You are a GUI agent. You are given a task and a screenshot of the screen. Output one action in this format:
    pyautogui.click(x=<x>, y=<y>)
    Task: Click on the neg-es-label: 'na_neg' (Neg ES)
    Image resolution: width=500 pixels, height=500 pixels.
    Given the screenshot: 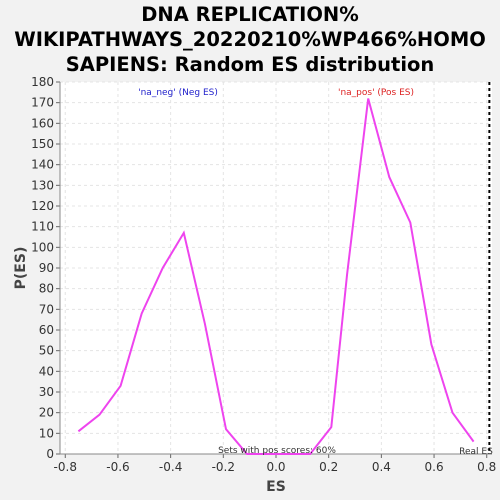 What is the action you would take?
    pyautogui.click(x=178, y=93)
    